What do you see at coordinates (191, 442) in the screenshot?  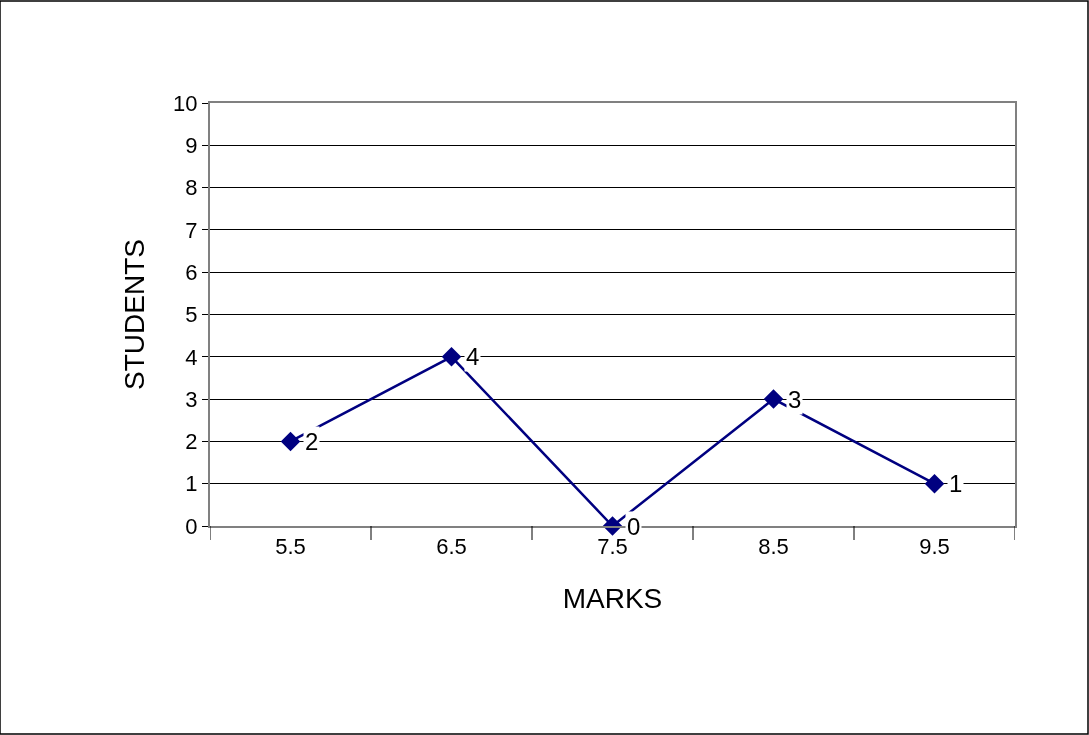 I see `y-tick-label: 2` at bounding box center [191, 442].